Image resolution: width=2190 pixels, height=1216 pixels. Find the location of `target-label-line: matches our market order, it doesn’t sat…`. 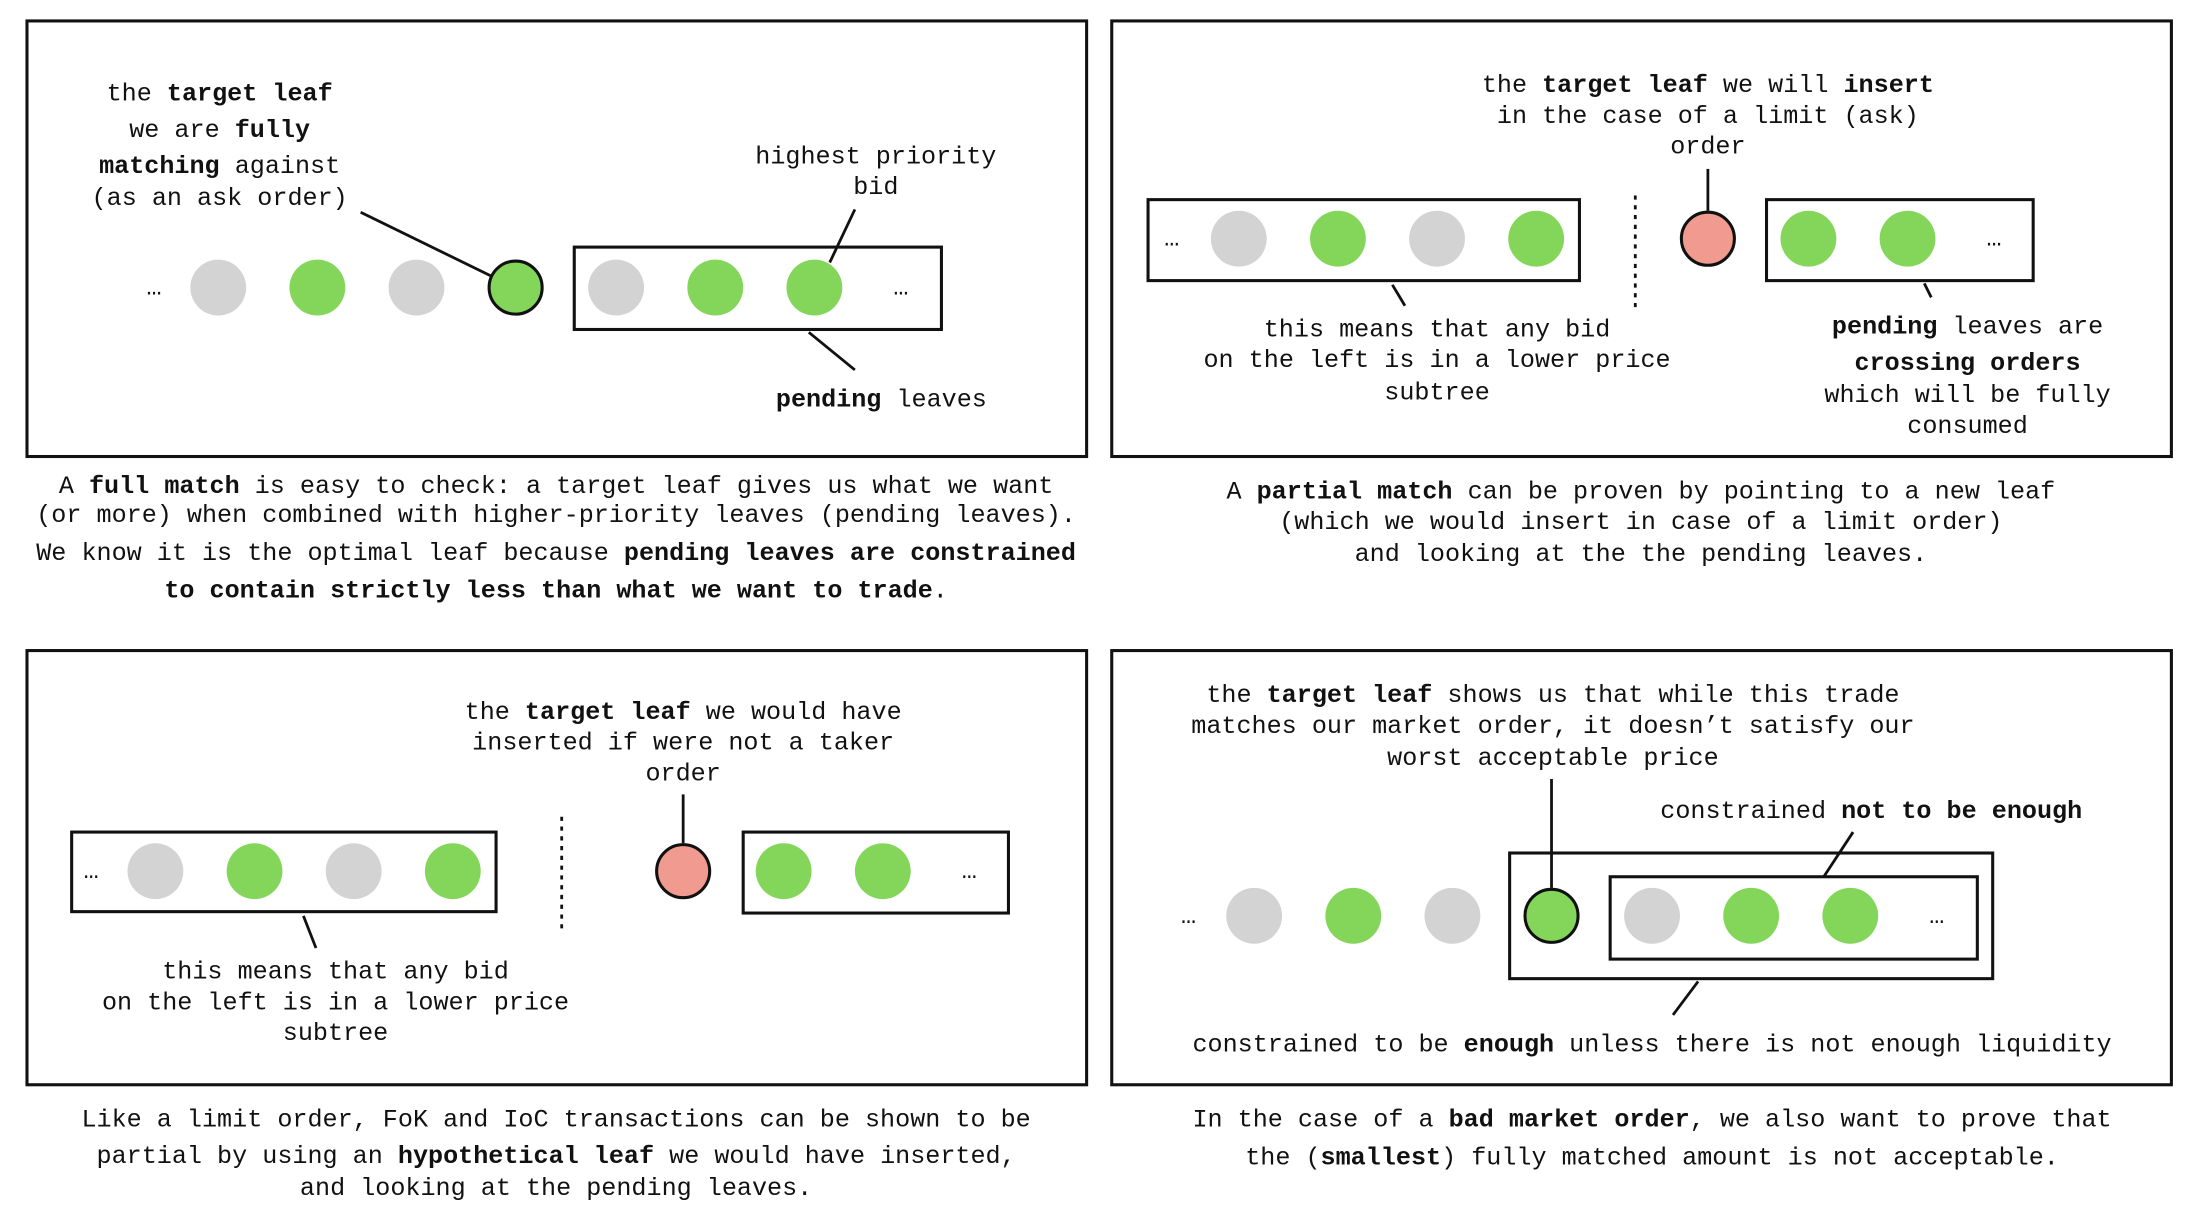

target-label-line: matches our market order, it doesn’t sat… is located at coordinates (1552, 726).